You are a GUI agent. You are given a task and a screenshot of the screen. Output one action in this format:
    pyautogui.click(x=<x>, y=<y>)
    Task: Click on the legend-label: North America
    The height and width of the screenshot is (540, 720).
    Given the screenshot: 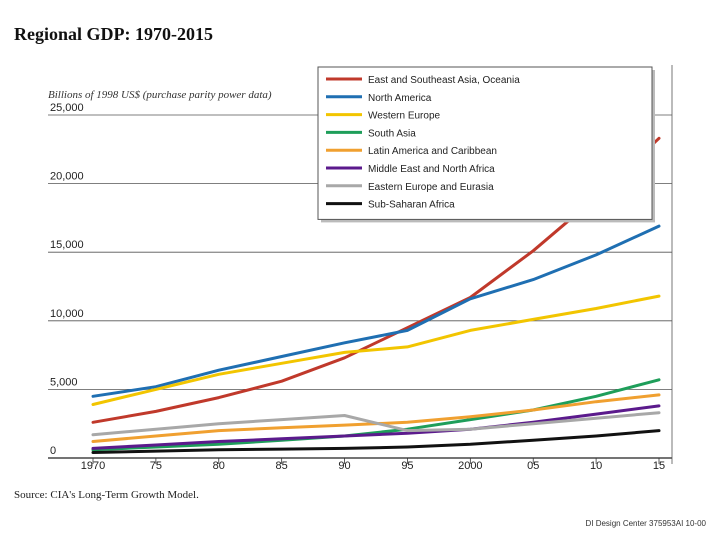 What is the action you would take?
    pyautogui.click(x=400, y=98)
    